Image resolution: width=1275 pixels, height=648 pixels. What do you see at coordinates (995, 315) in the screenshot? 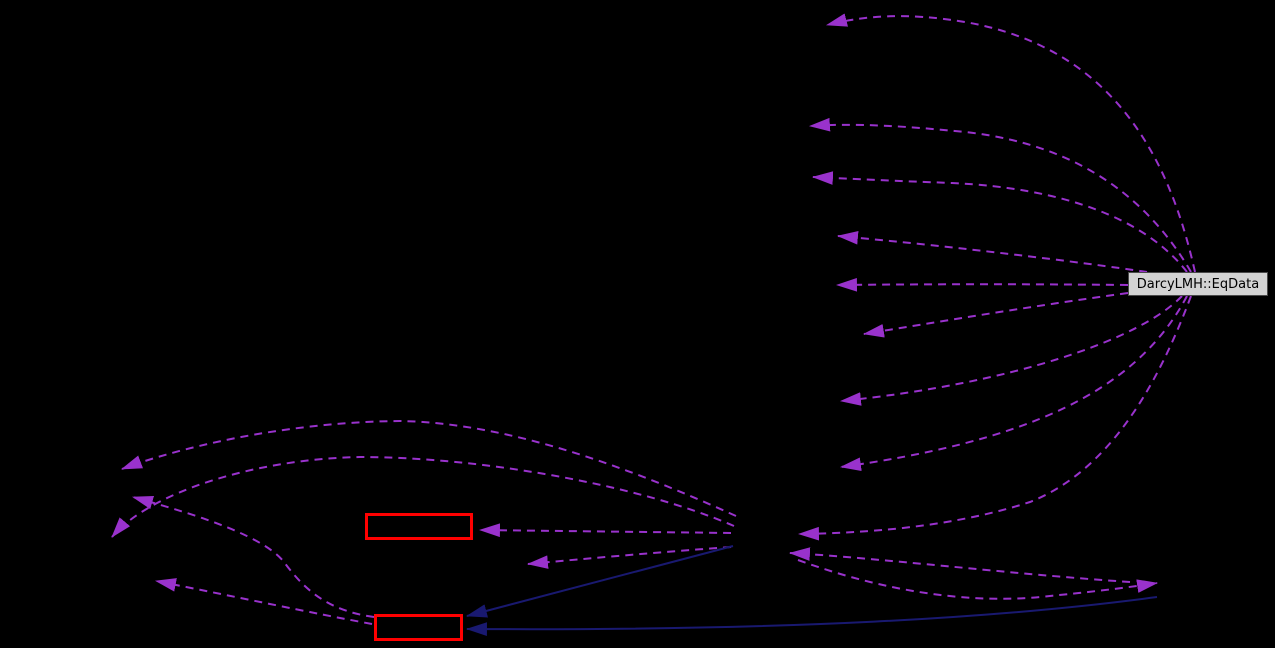
I see `edge-eqdata-to-n6` at bounding box center [995, 315].